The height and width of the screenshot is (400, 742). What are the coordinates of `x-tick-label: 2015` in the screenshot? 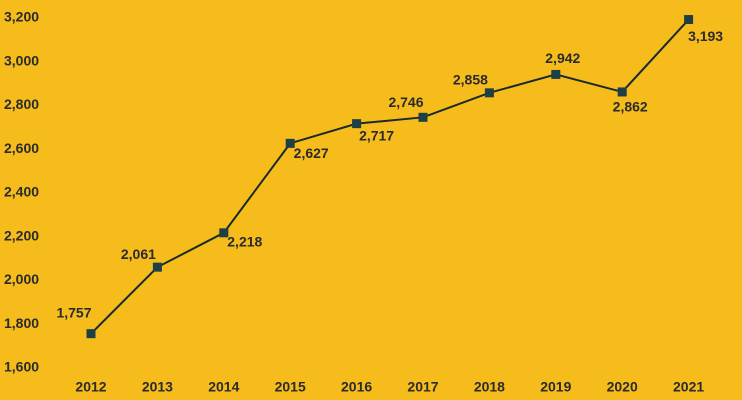 It's located at (290, 387).